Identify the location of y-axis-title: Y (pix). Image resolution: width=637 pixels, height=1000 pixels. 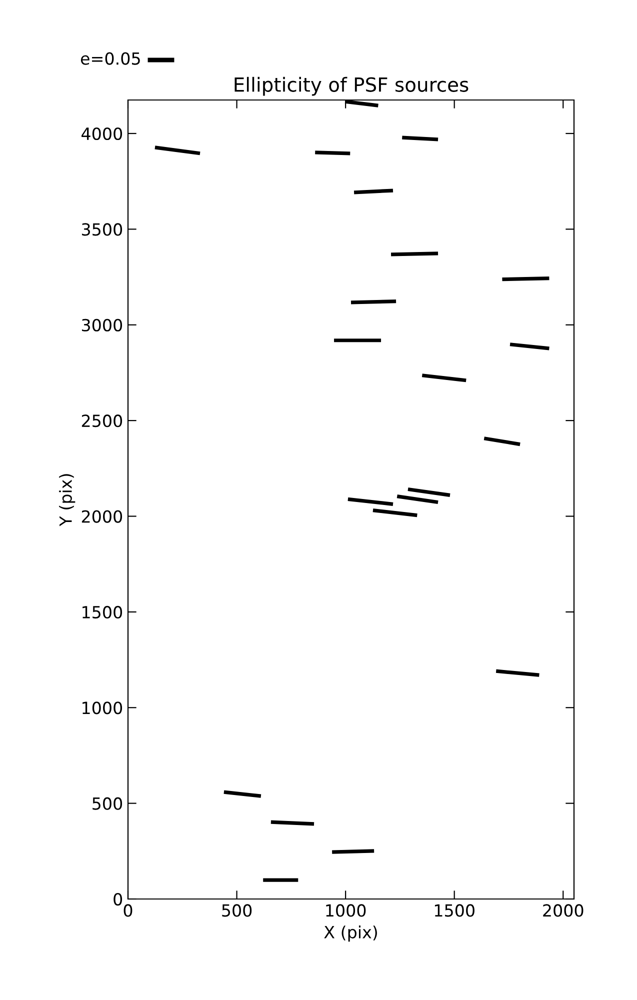
(67, 500).